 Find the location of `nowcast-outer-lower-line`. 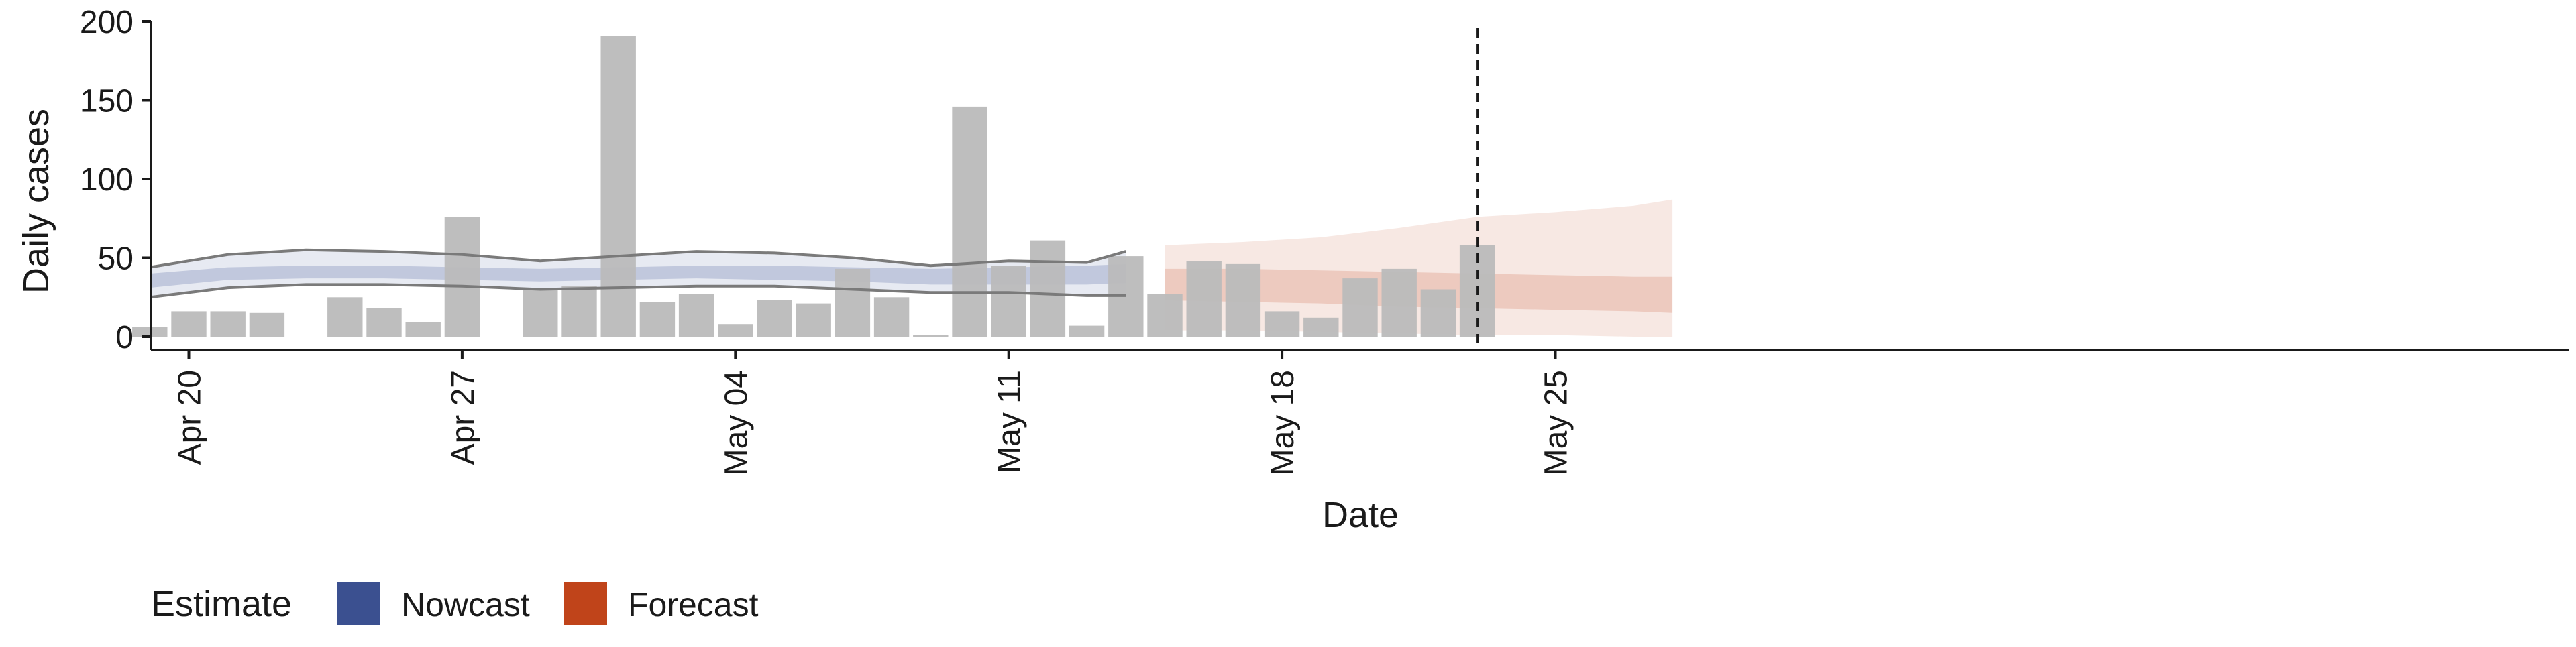

nowcast-outer-lower-line is located at coordinates (638, 291).